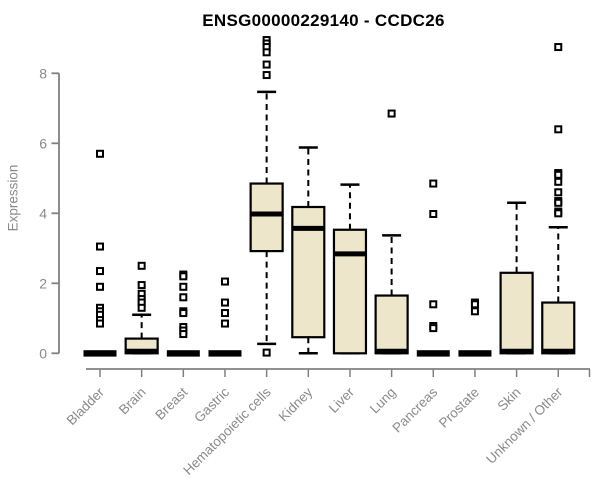  Describe the element at coordinates (211, 404) in the screenshot. I see `x-category-label: Gastric` at that location.